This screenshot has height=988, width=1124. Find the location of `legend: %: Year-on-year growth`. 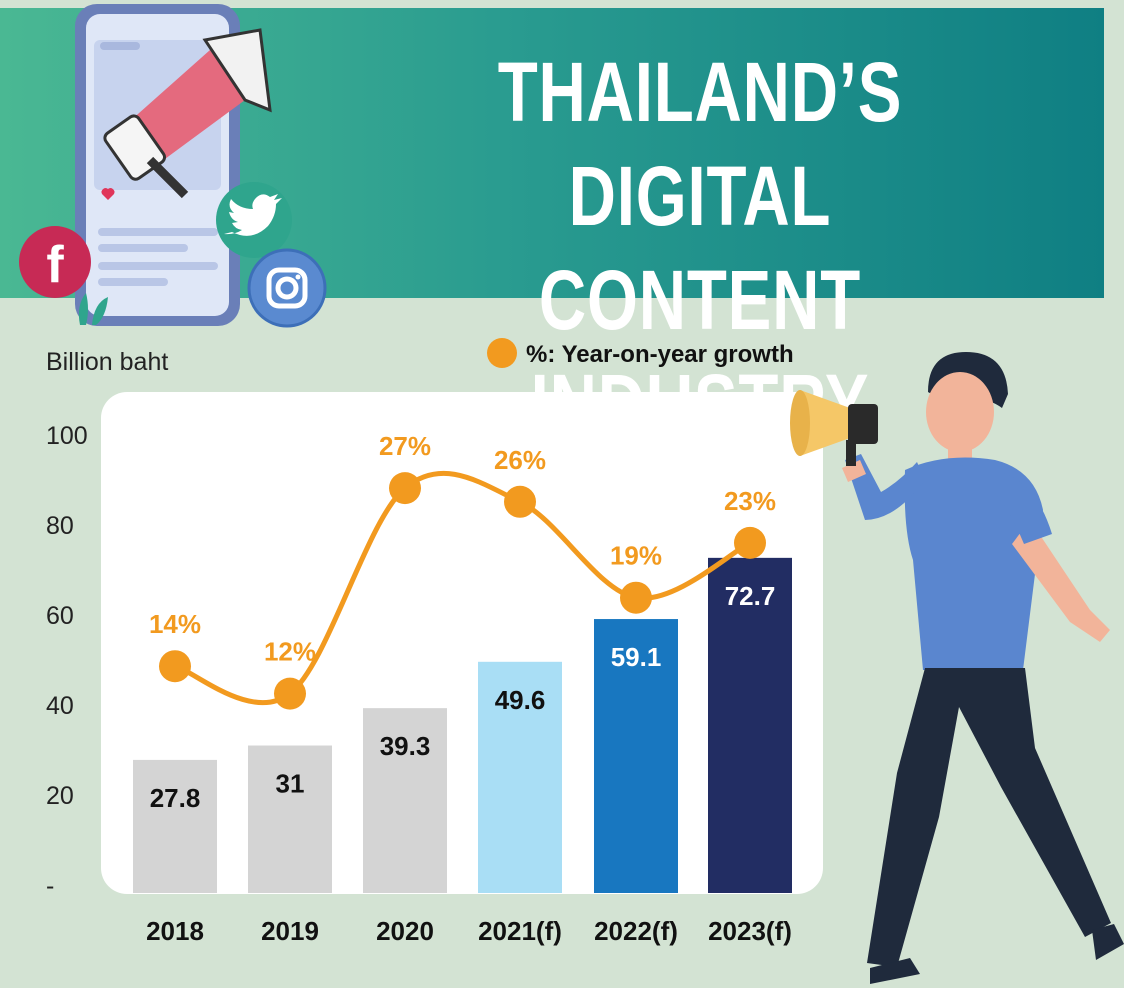

legend: %: Year-on-year growth is located at coordinates (640, 353).